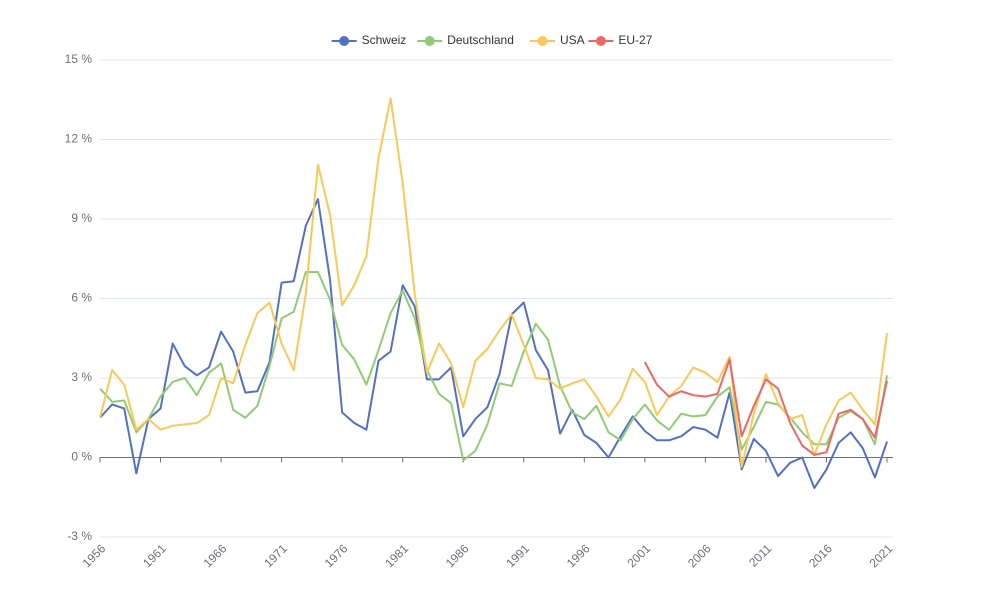 This screenshot has width=993, height=607. I want to click on y-tick-label: -3 %, so click(79, 536).